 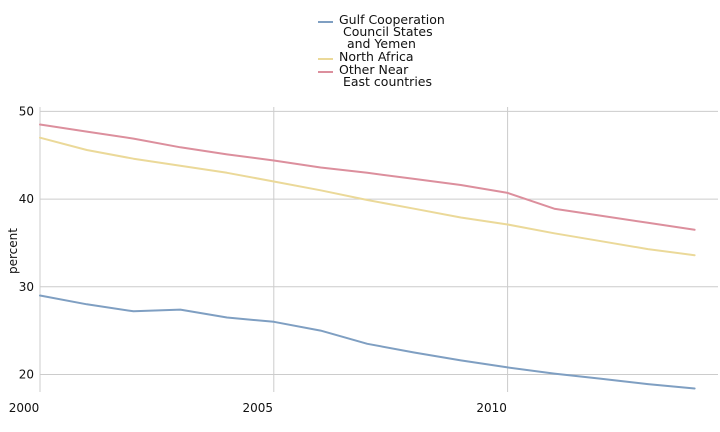 I want to click on y-tick-label-30: 30, so click(x=26, y=287).